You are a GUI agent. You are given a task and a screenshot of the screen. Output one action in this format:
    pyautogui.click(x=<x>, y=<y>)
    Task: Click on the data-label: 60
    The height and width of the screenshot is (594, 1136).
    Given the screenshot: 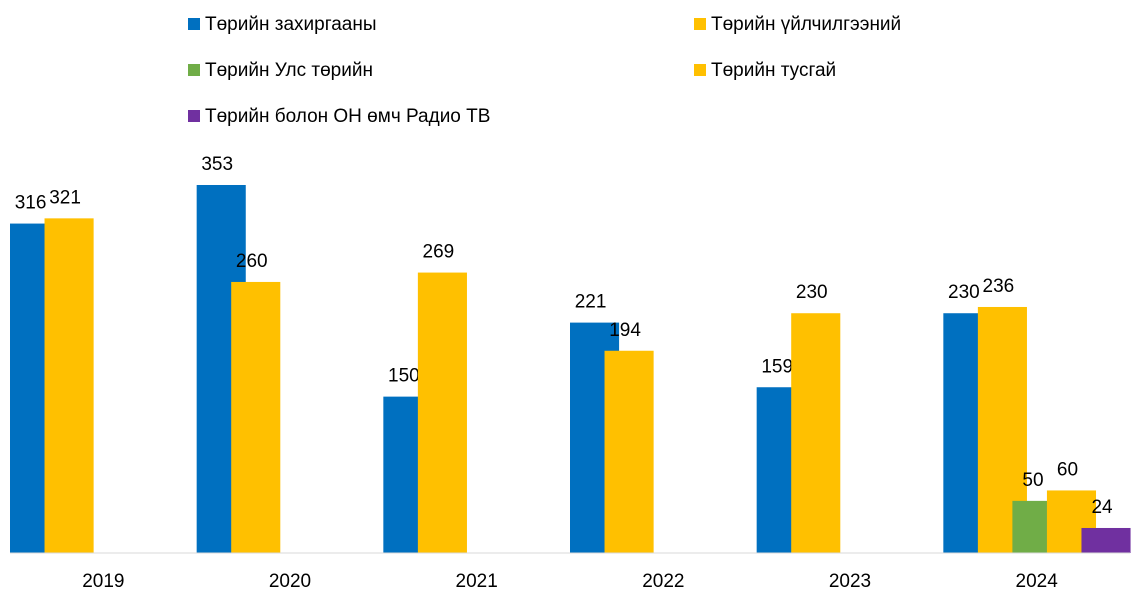 What is the action you would take?
    pyautogui.click(x=1067, y=469)
    